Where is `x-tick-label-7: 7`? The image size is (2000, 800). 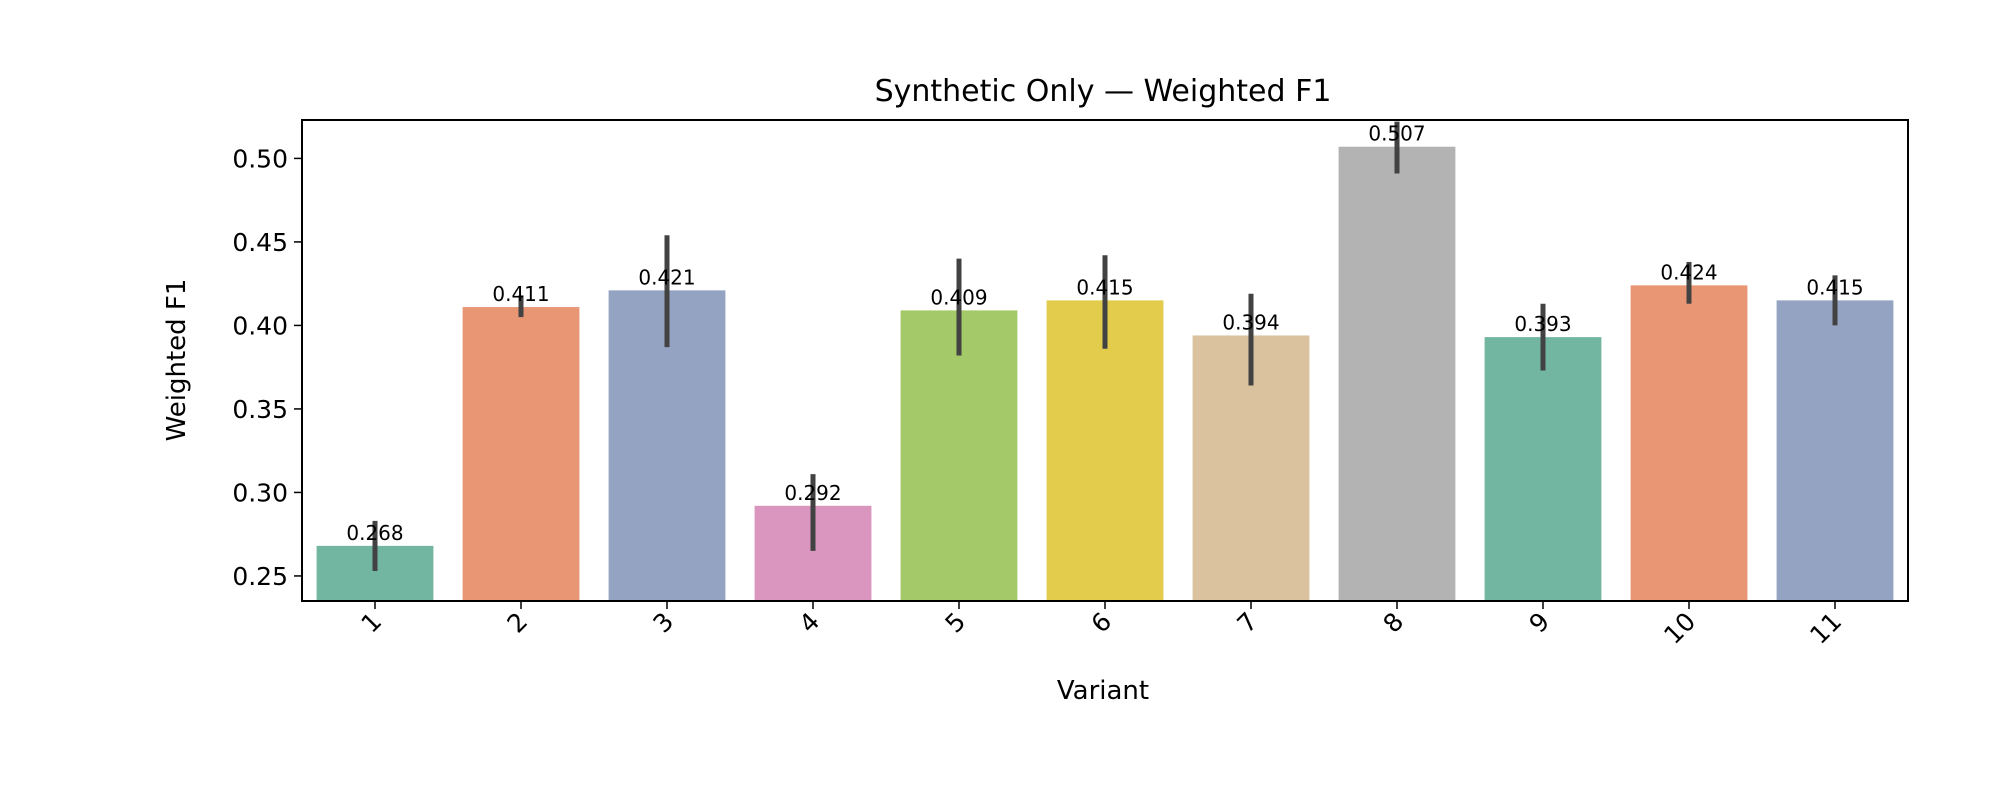
x-tick-label-7: 7 is located at coordinates (1247, 623).